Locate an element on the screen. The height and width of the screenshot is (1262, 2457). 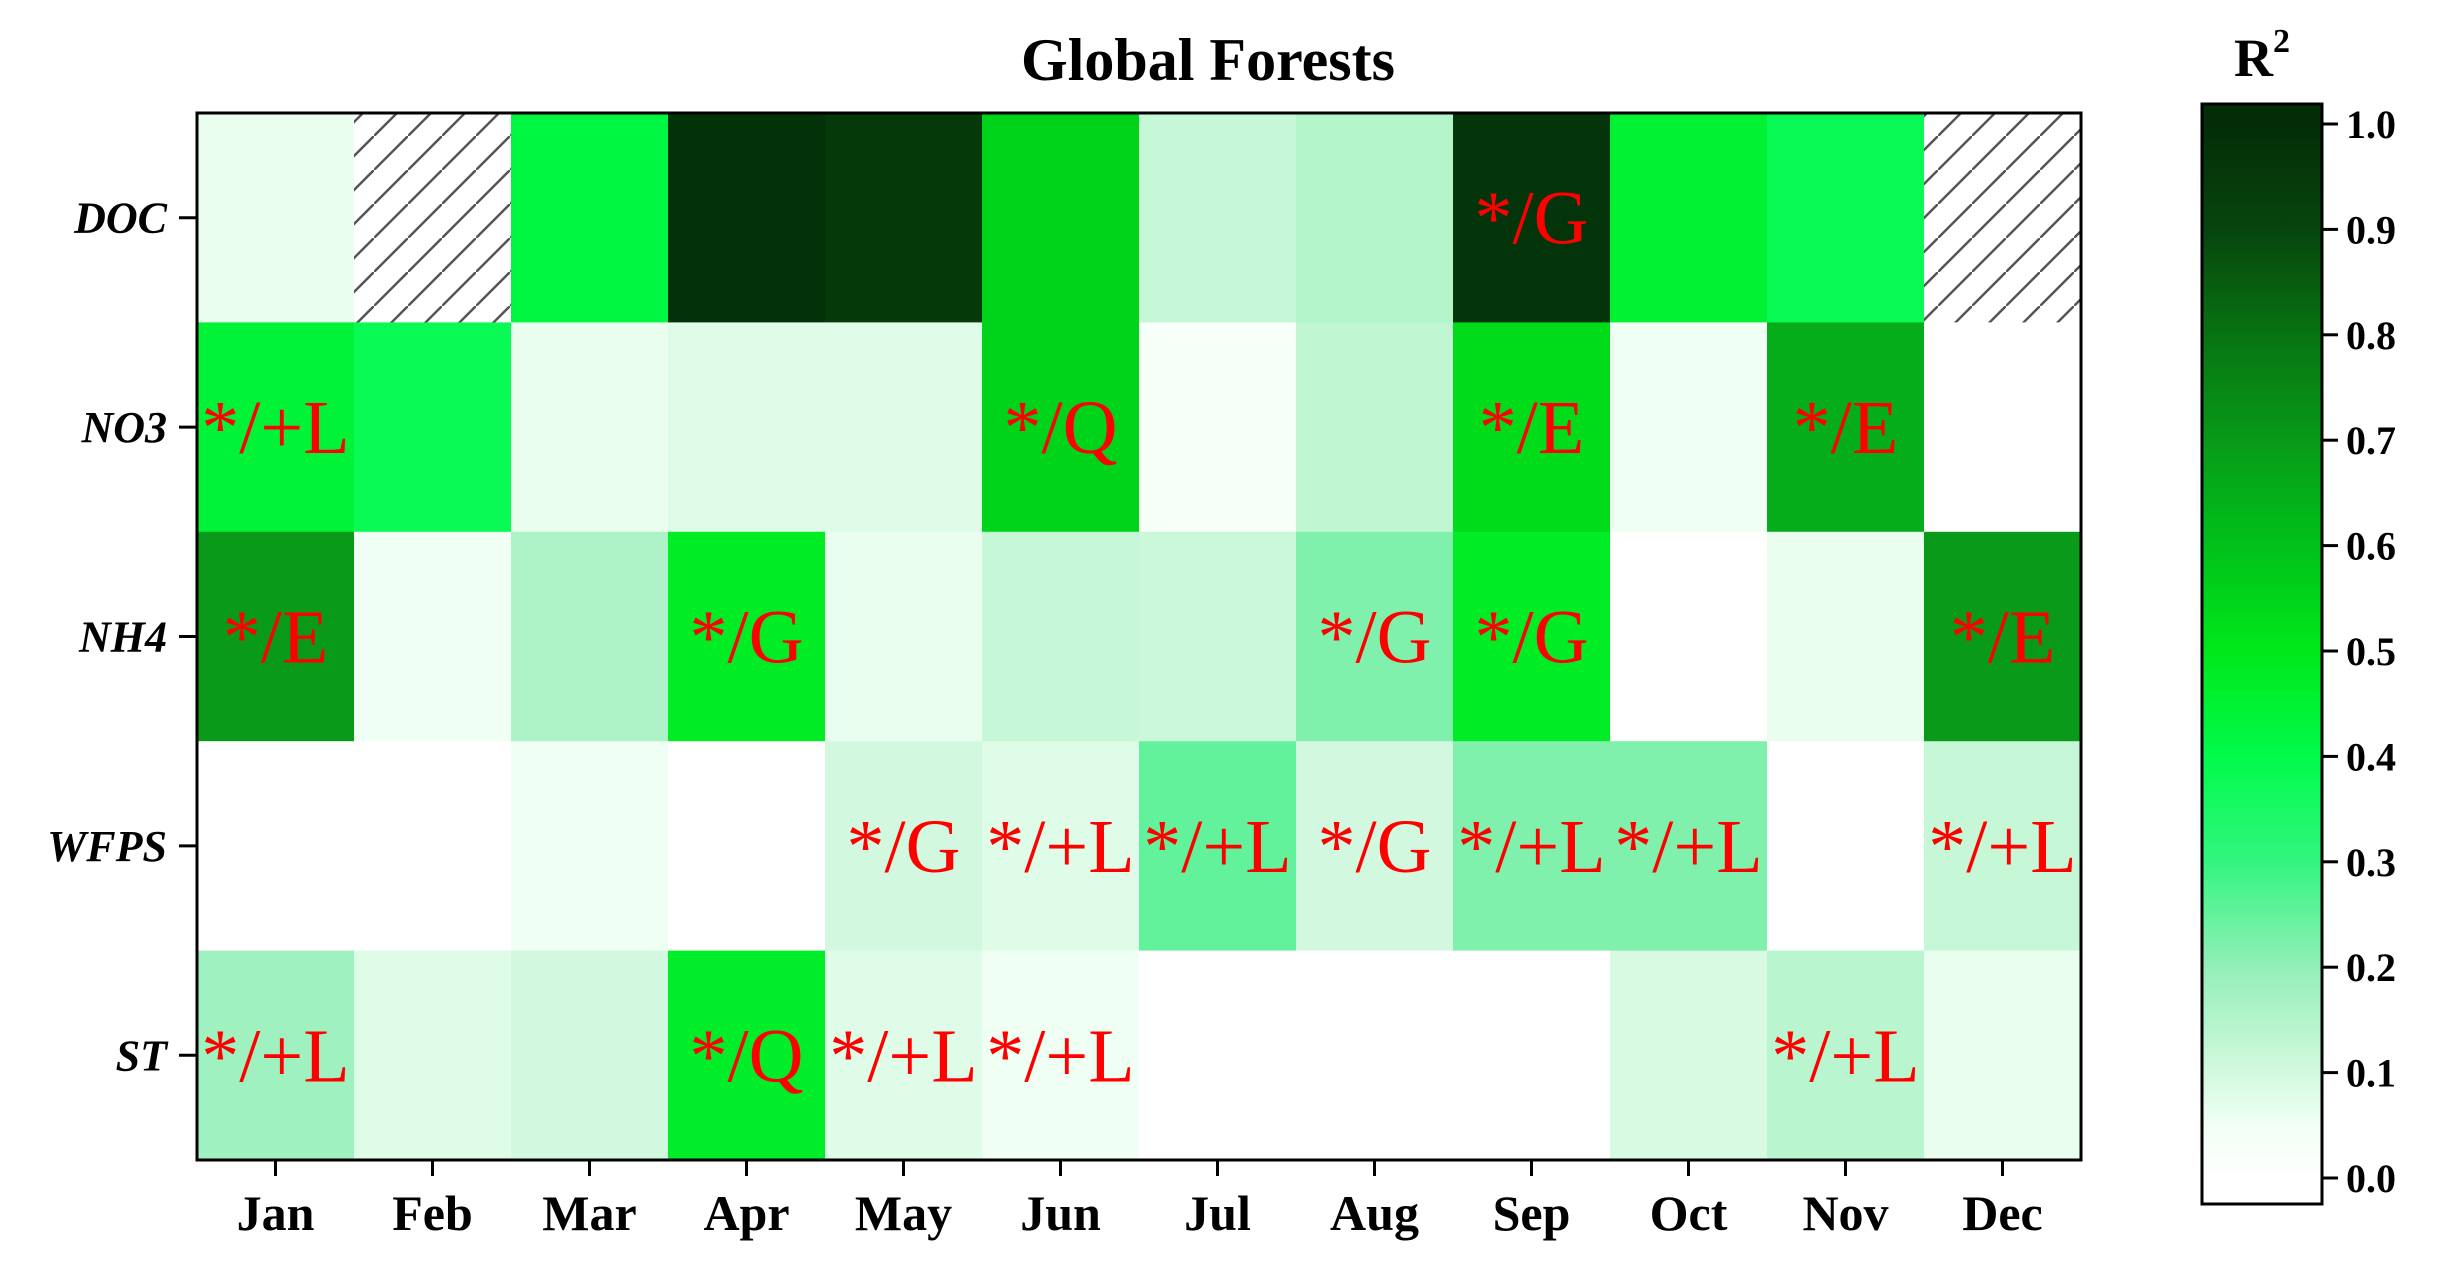
y-tick-label: NO3 is located at coordinates (123, 427).